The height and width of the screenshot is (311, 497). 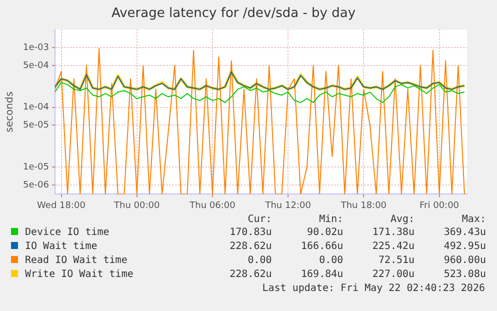 I want to click on y-tick-label: 5e-06, so click(x=36, y=185).